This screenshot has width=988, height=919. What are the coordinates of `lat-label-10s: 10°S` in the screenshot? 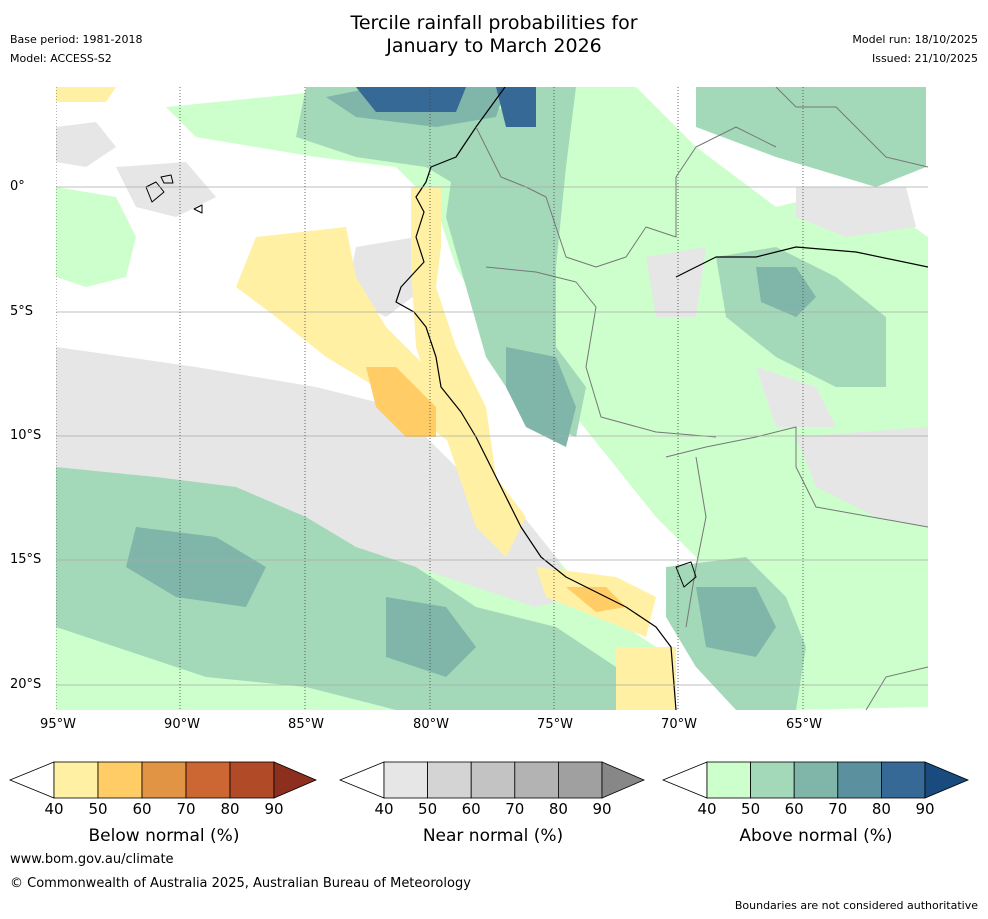 It's located at (26, 435).